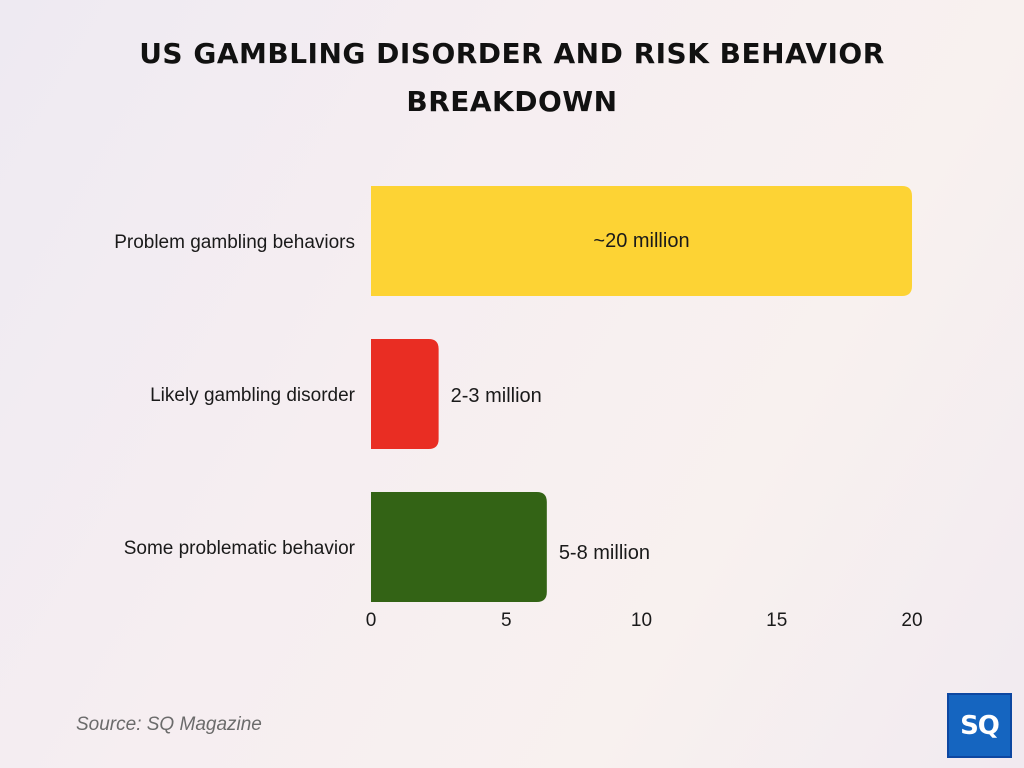  I want to click on logo-text: SQ, so click(980, 725).